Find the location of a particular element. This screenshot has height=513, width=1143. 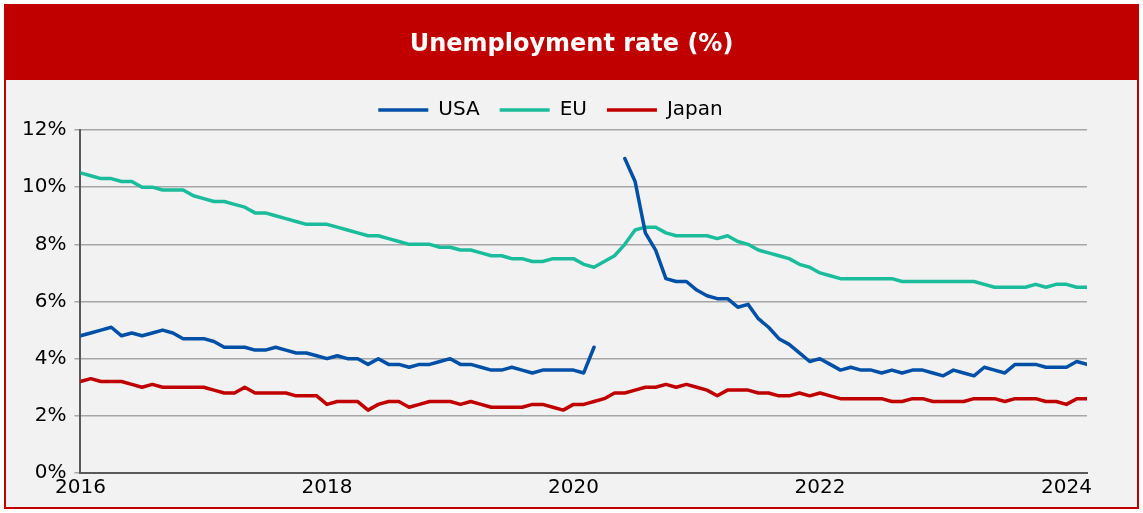

x-tick-label: 2024 is located at coordinates (1066, 486).